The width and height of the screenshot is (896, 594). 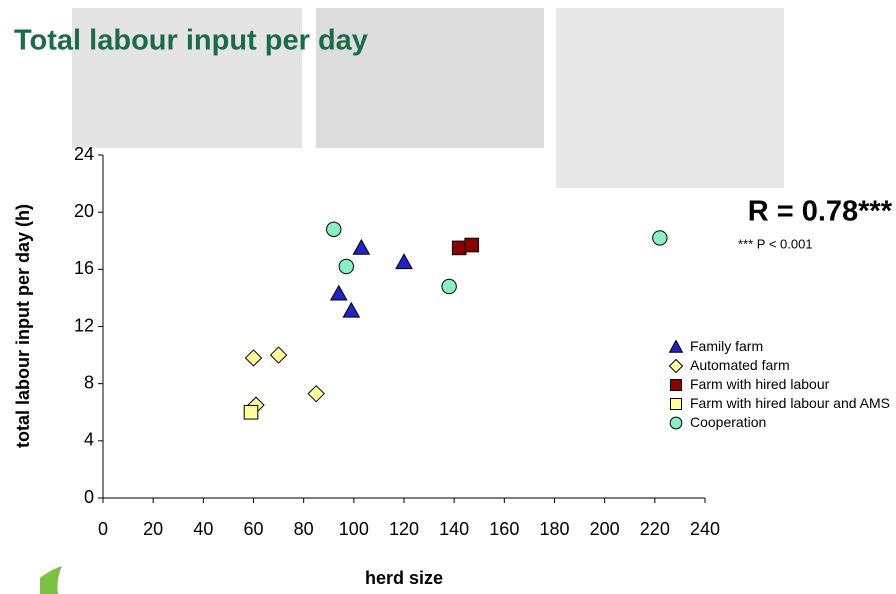 I want to click on y-tick-label: 16, so click(x=84, y=268).